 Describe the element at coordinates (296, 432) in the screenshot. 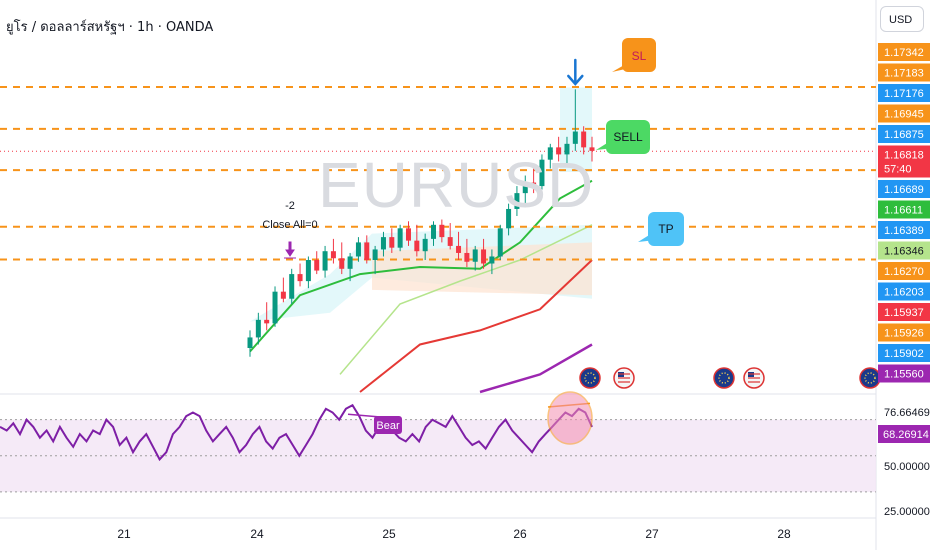

I see `rsi-line` at that location.